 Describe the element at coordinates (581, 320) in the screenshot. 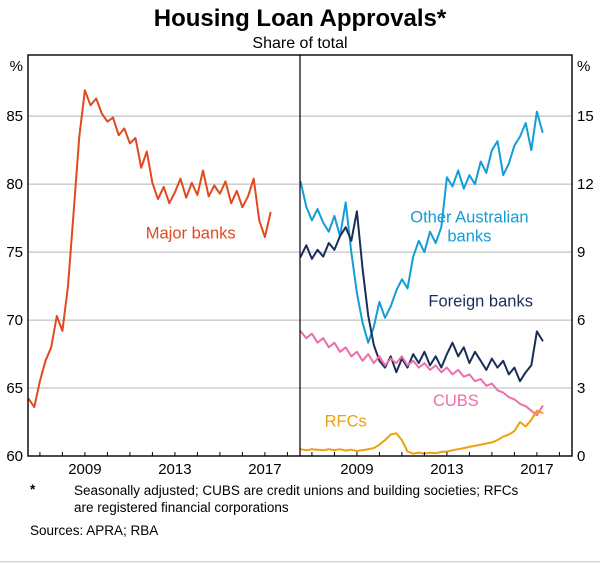

I see `y-tick-label-right: 6` at that location.